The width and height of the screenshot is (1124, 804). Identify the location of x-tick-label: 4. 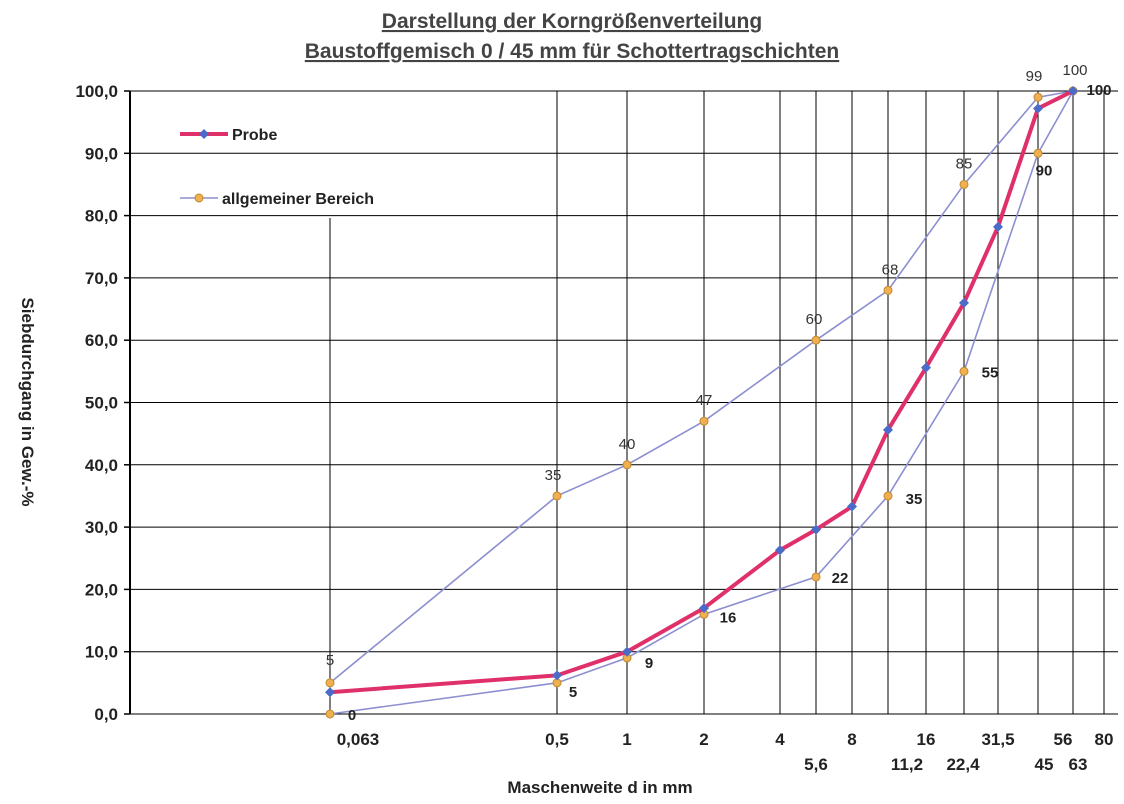
(780, 739).